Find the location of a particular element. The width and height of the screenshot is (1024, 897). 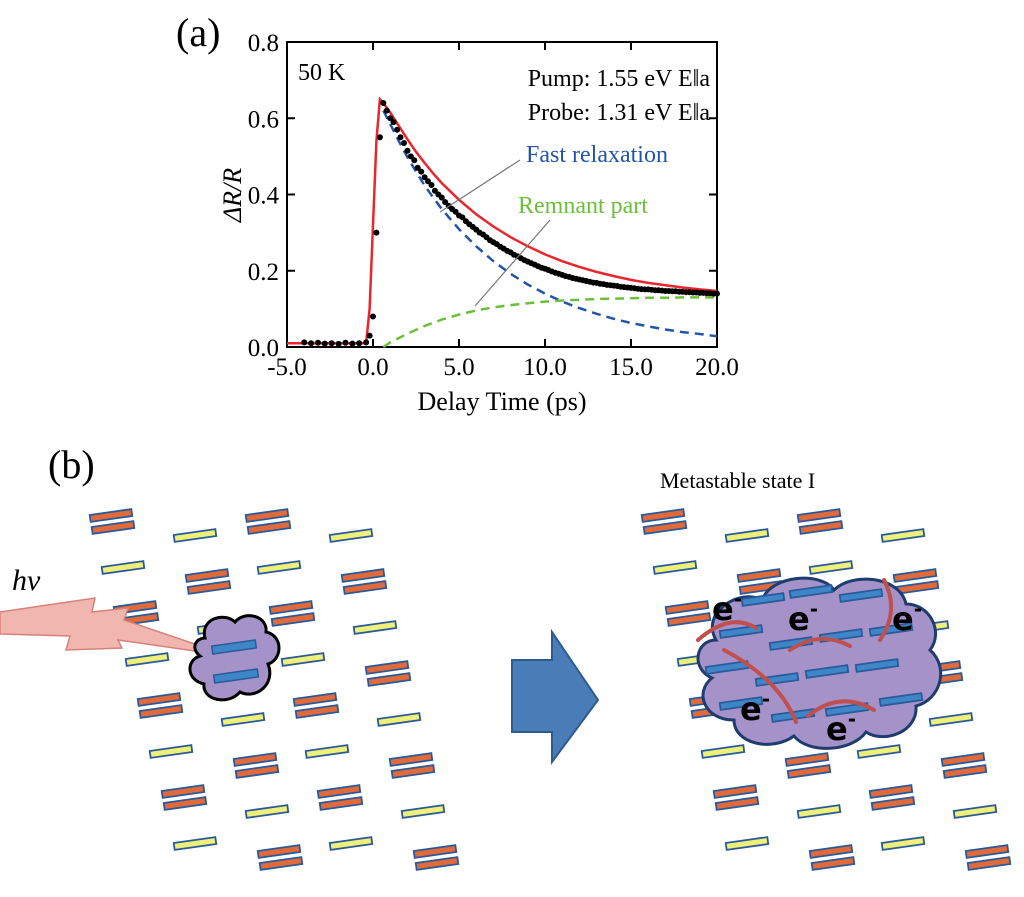

photon-lightning-icon is located at coordinates (115, 627).